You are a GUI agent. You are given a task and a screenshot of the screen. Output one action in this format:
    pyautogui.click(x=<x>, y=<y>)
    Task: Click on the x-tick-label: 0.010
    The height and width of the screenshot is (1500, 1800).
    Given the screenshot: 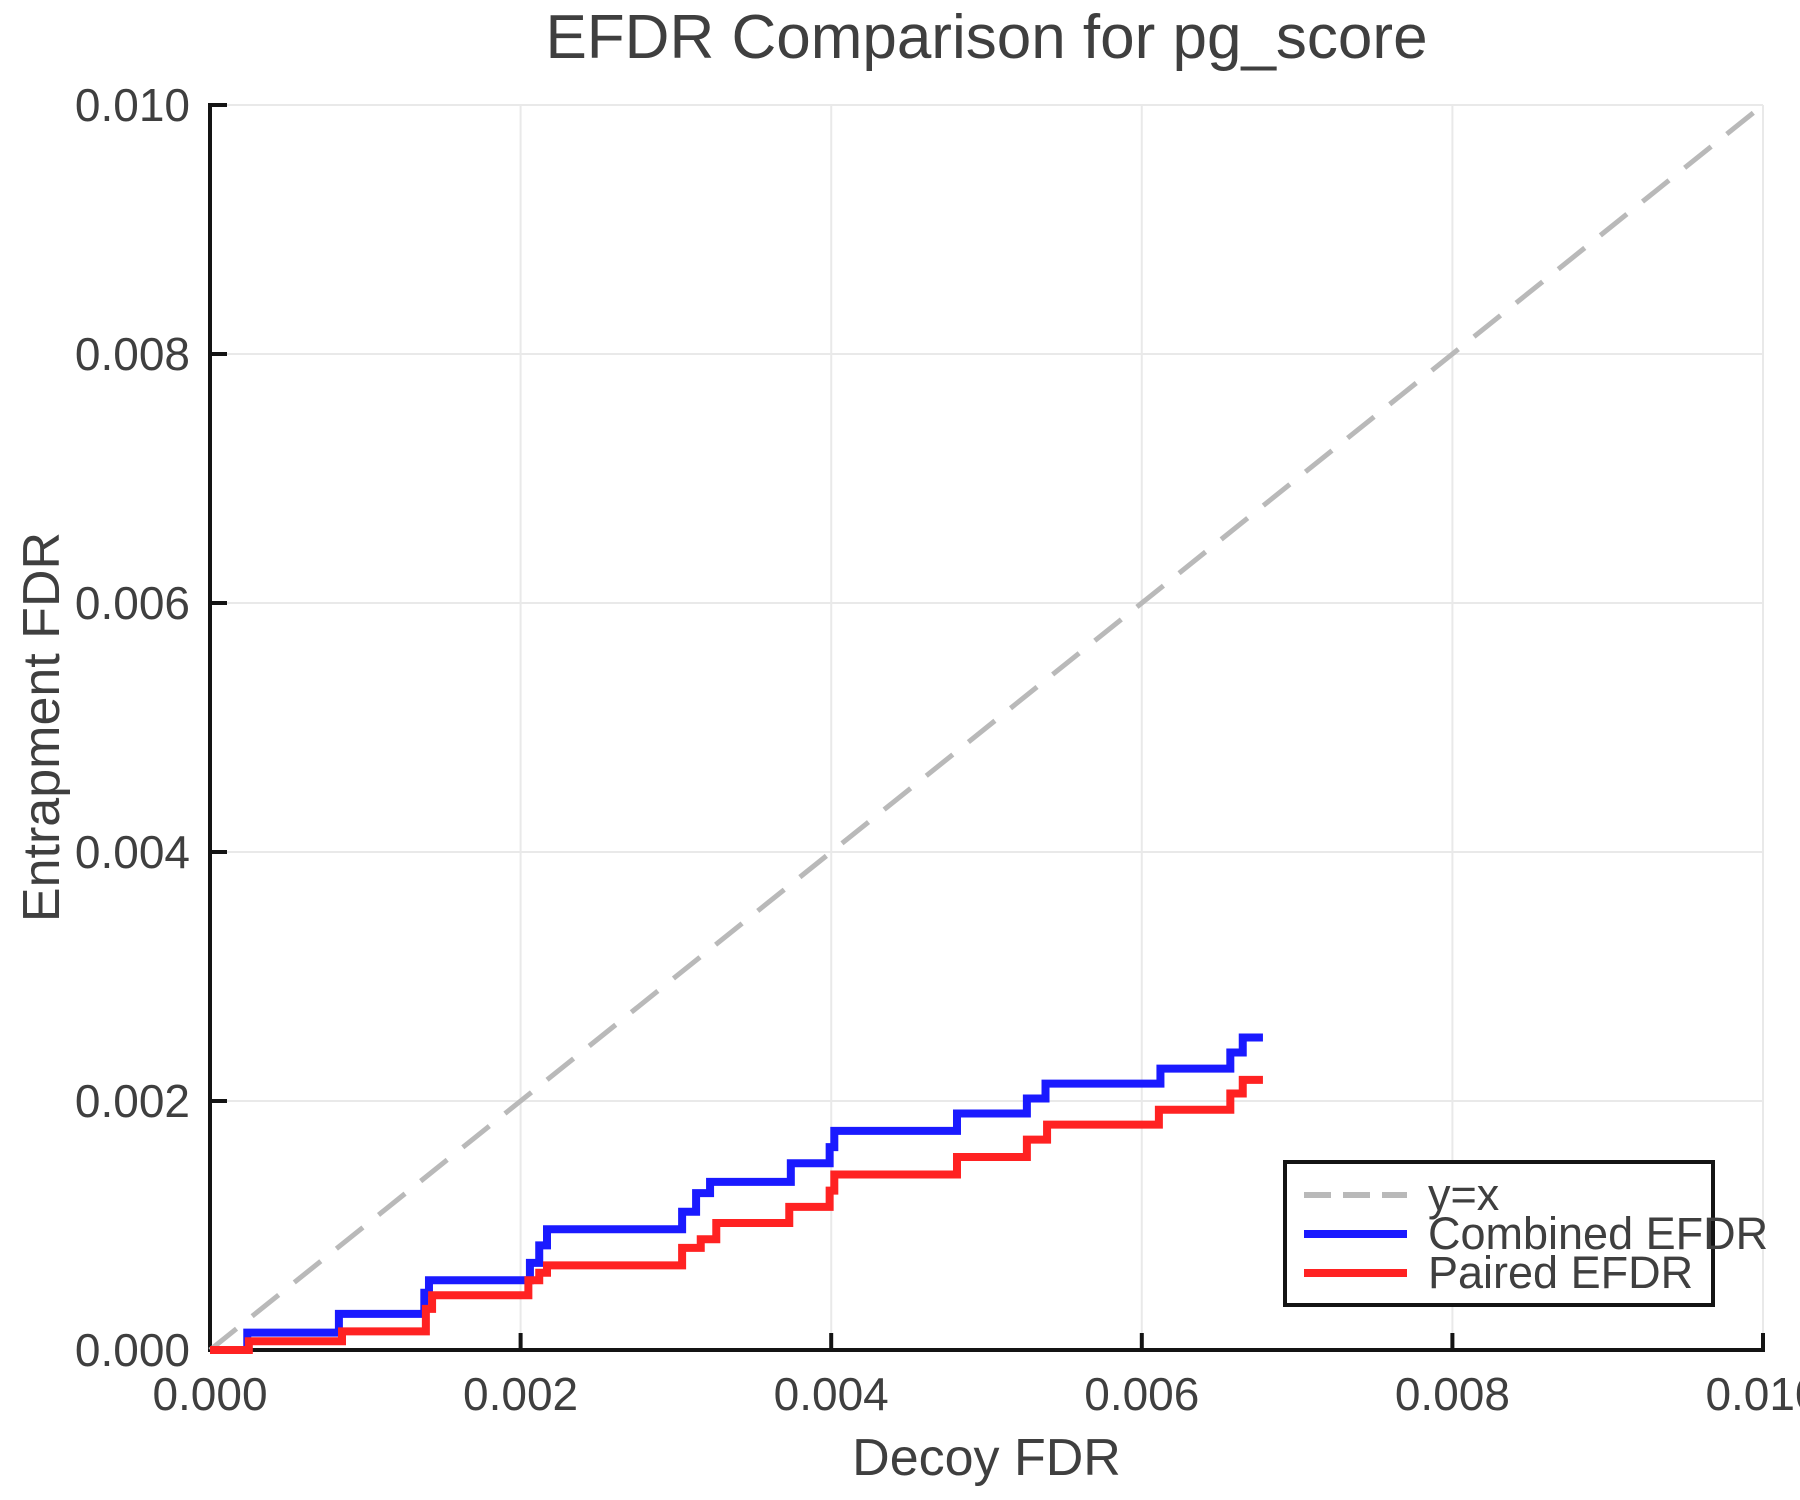 What is the action you would take?
    pyautogui.click(x=1752, y=1394)
    